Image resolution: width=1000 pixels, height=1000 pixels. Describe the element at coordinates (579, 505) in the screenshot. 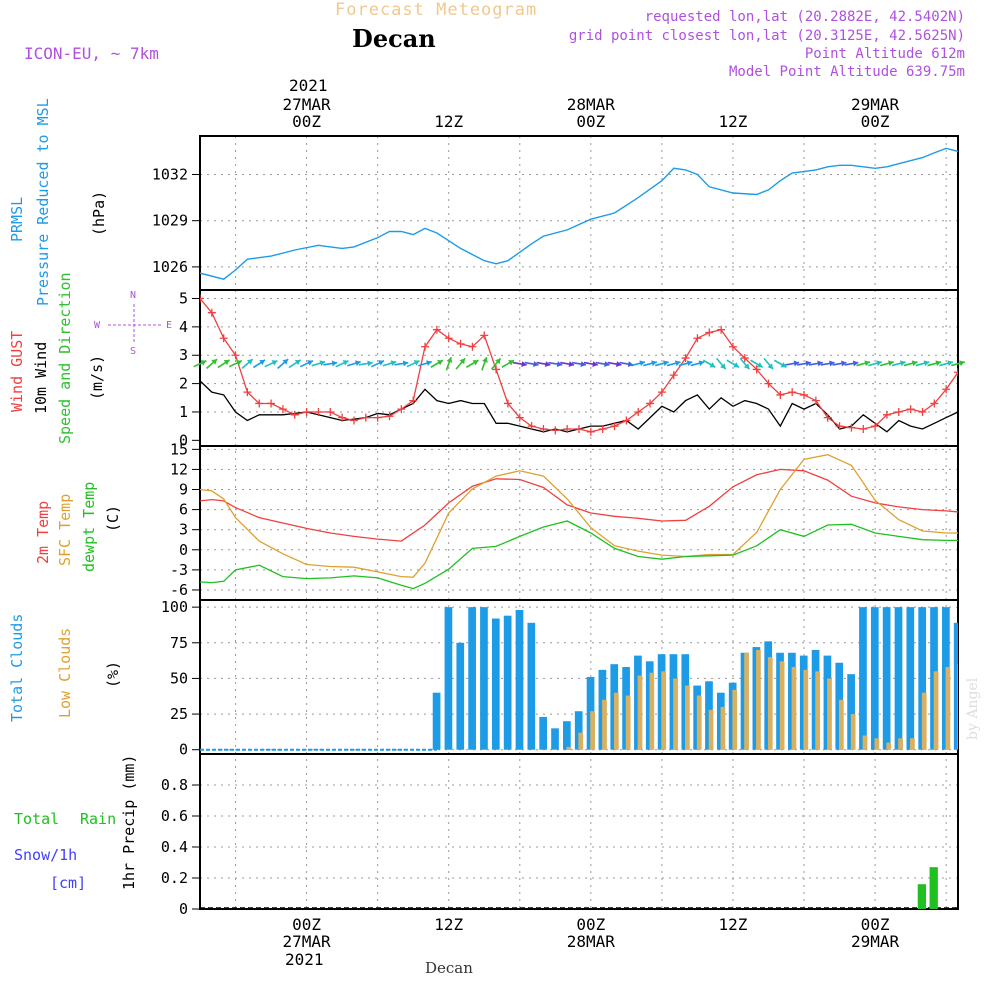

I see `t2m-line` at that location.